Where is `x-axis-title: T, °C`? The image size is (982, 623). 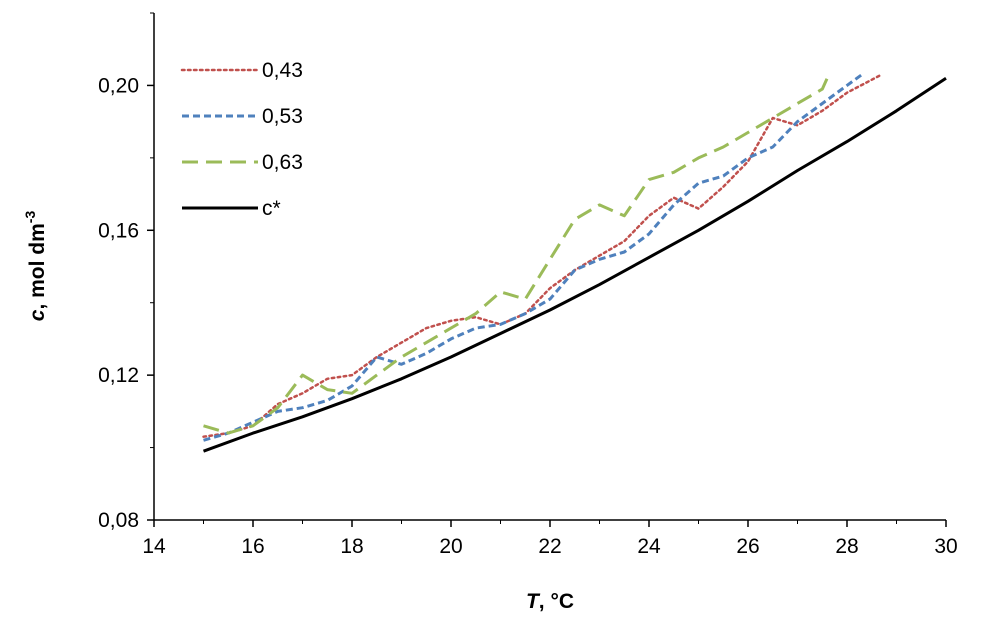 x-axis-title: T, °C is located at coordinates (550, 601).